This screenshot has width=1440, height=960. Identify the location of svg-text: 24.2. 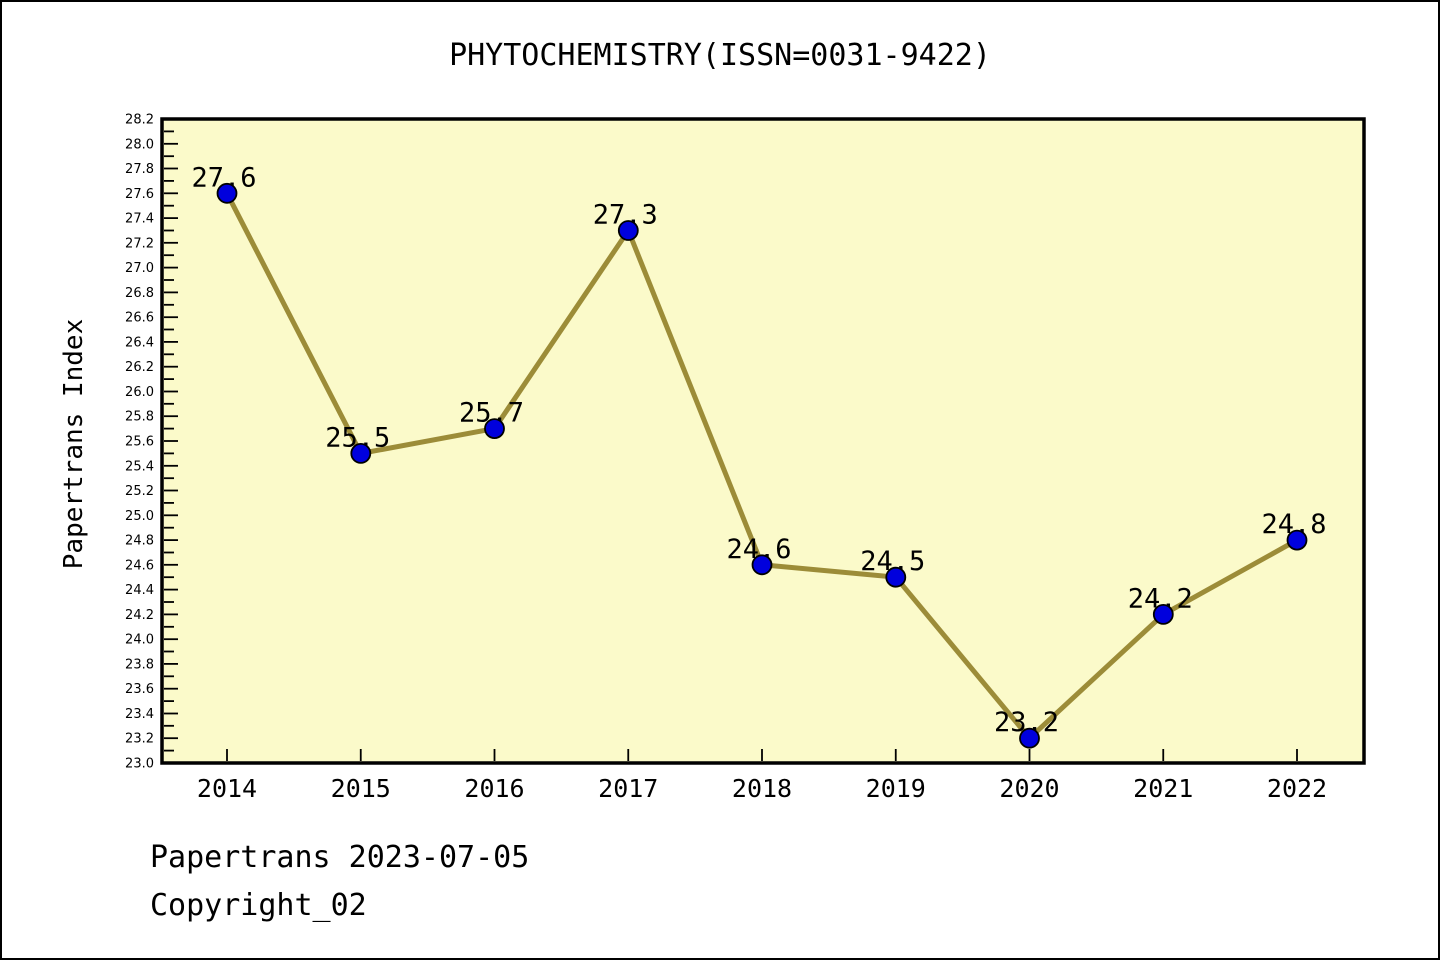
(139, 615).